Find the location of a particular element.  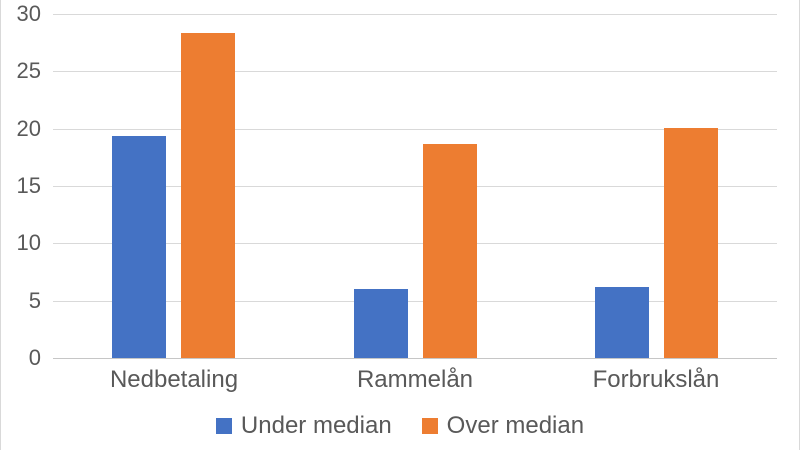

y-axis-tick-label: 30 is located at coordinates (28, 13).